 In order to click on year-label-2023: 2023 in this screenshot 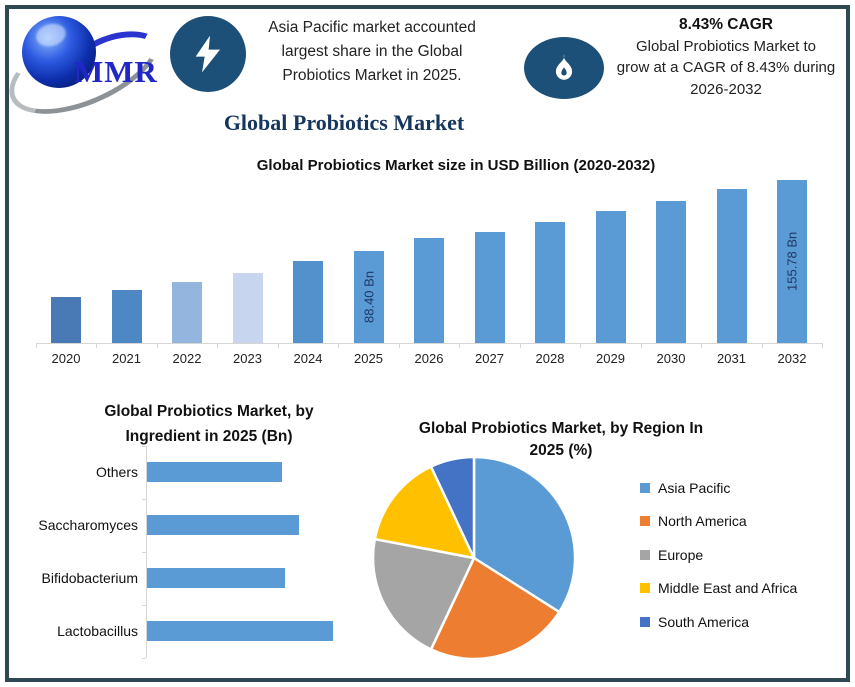, I will do `click(247, 358)`.